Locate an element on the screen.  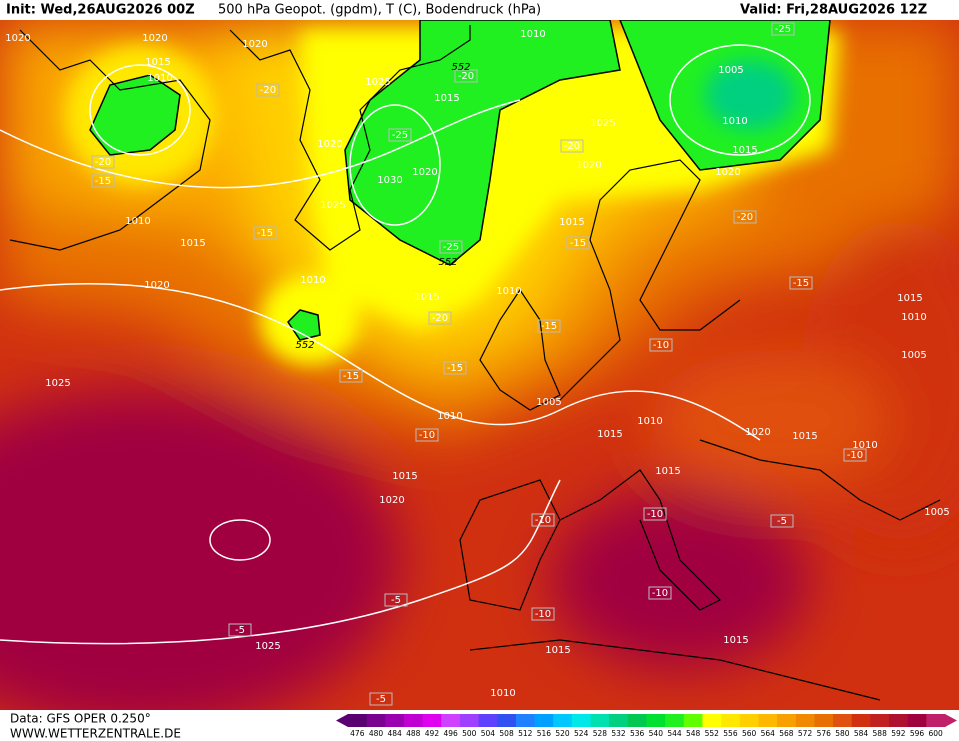
temperature-label: -25 is located at coordinates (400, 135).